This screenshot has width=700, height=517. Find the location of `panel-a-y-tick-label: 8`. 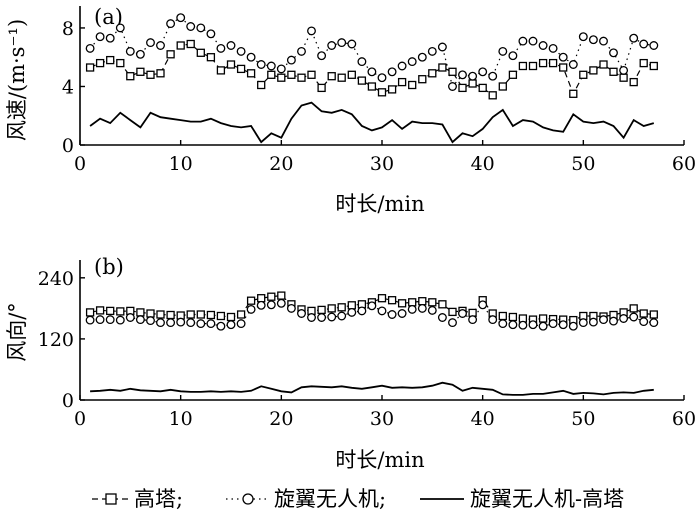

panel-a-y-tick-label: 8 is located at coordinates (68, 29).